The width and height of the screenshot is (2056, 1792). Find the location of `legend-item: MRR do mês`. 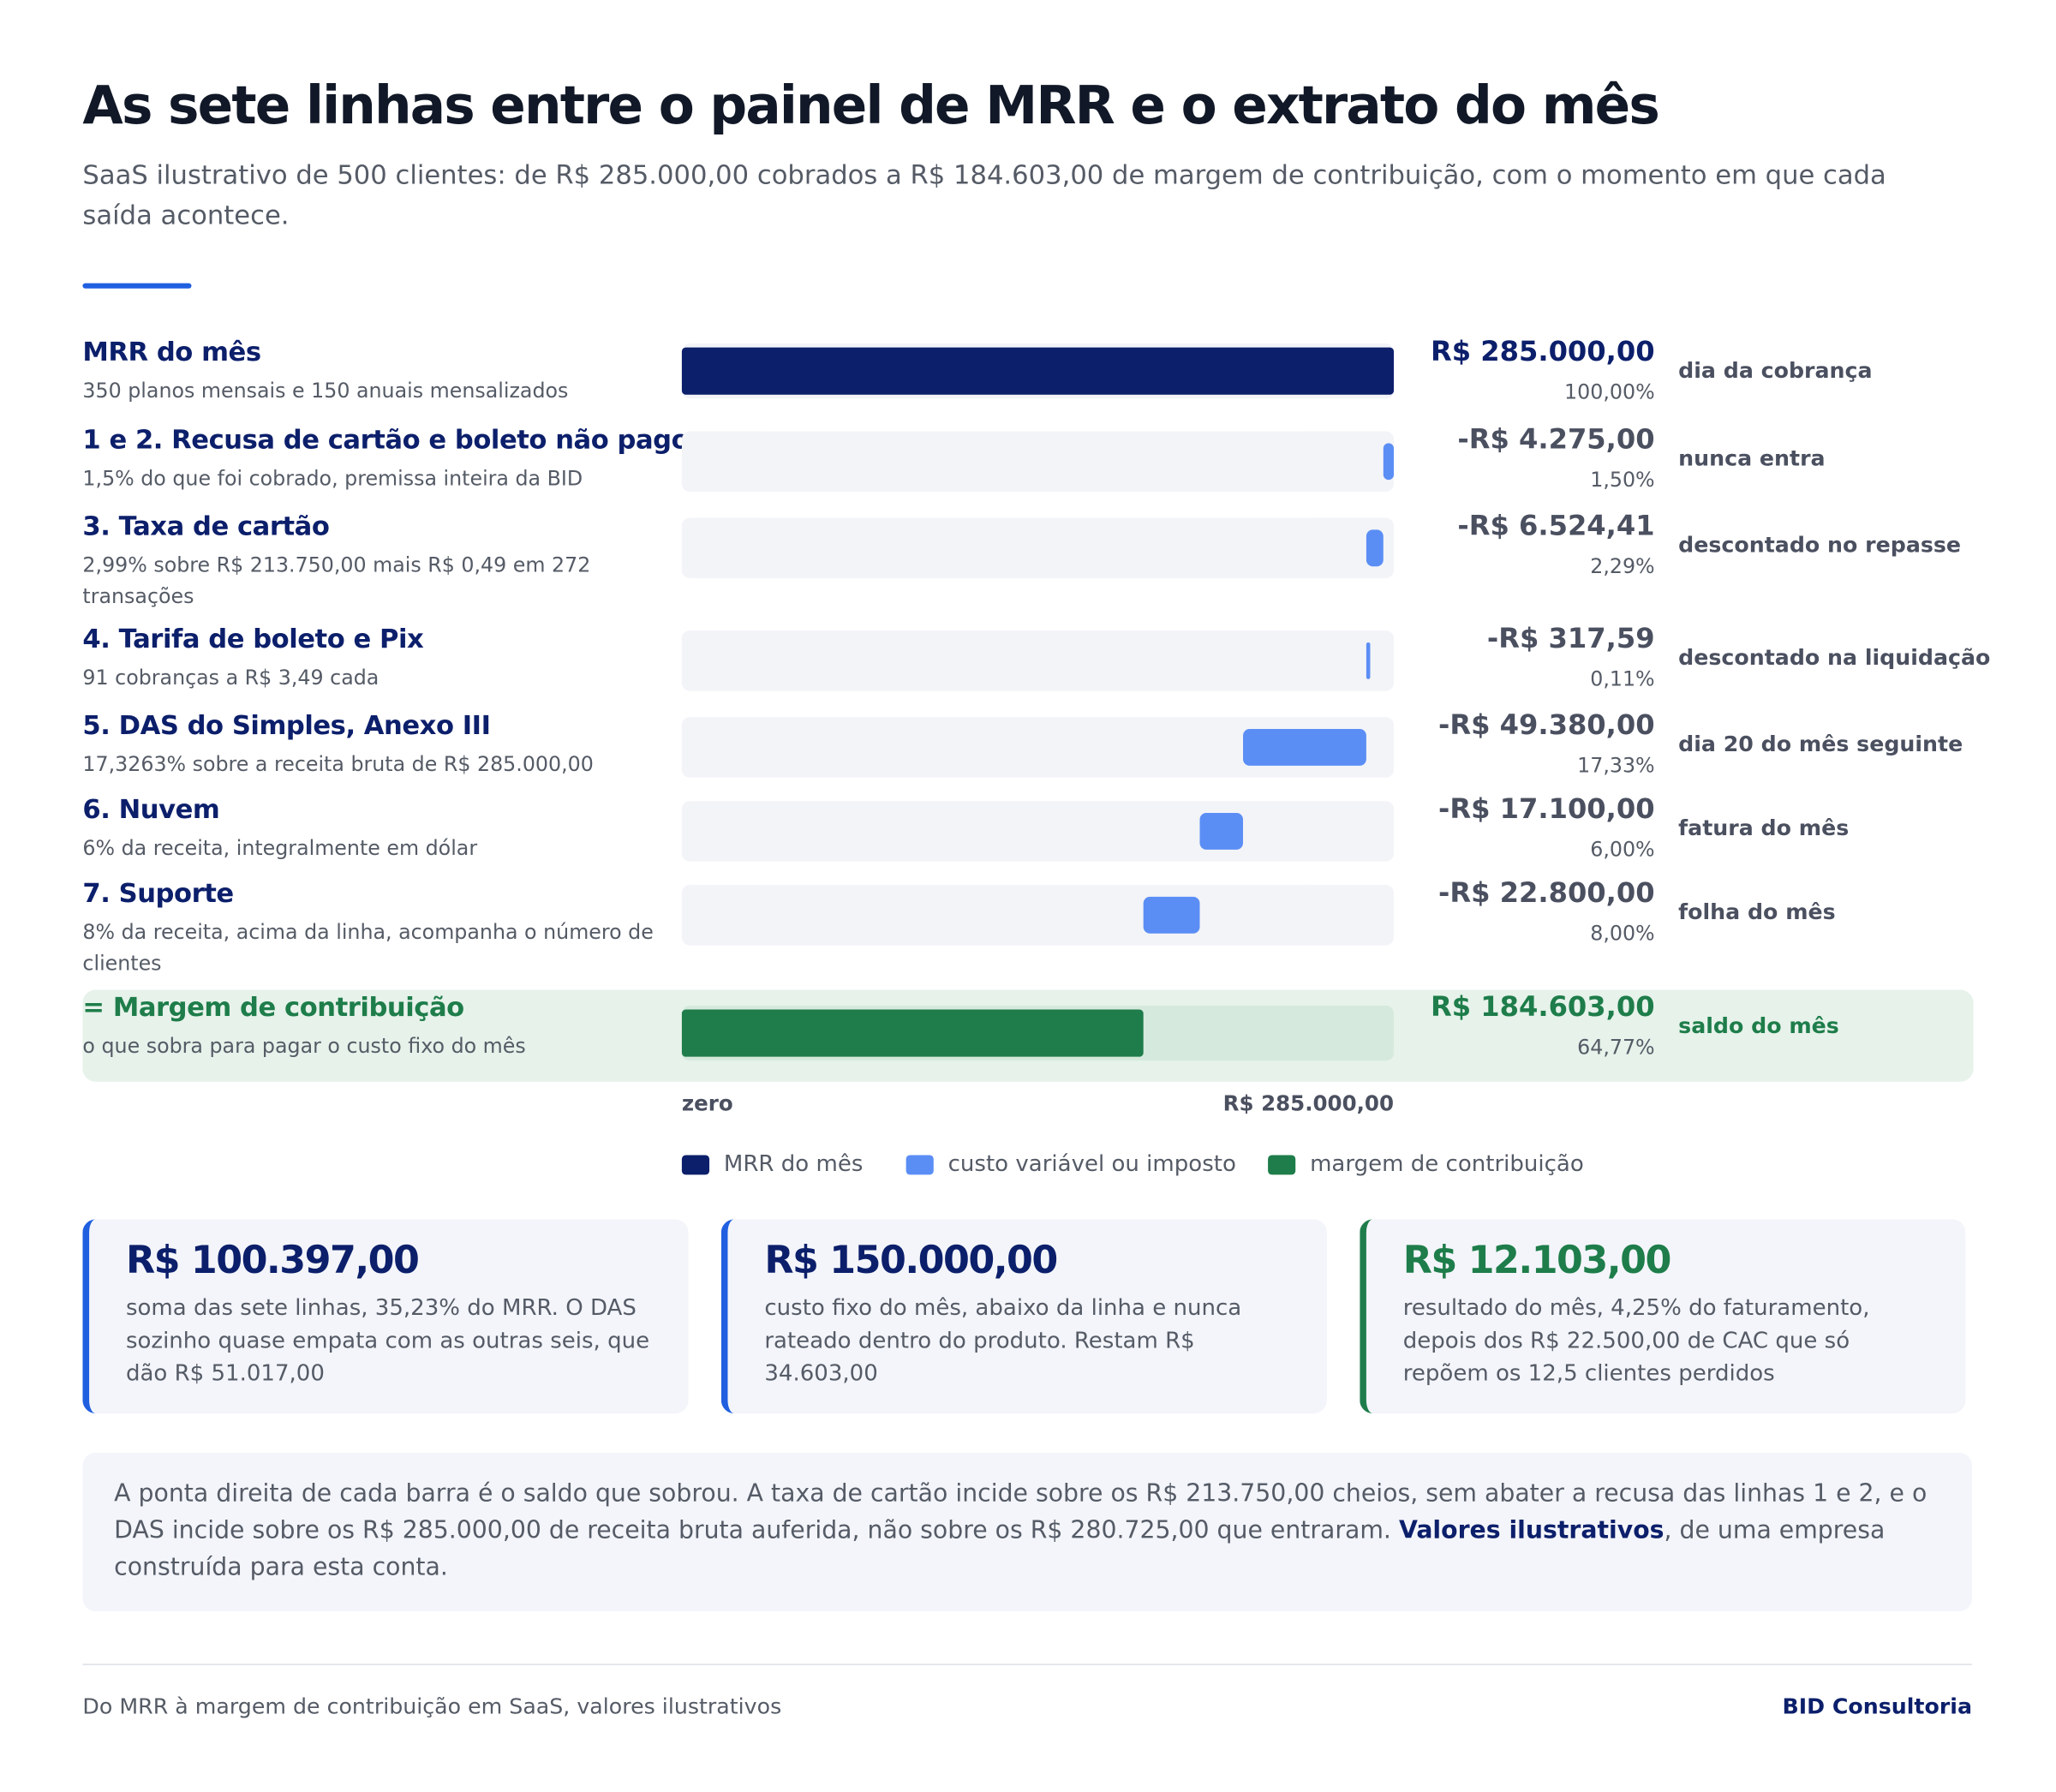

legend-item: MRR do mês is located at coordinates (772, 1164).